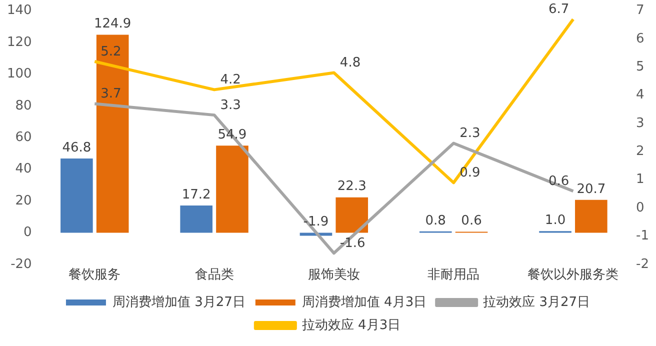 This screenshot has height=346, width=656. I want to click on y2-tick-label: 4, so click(640, 95).